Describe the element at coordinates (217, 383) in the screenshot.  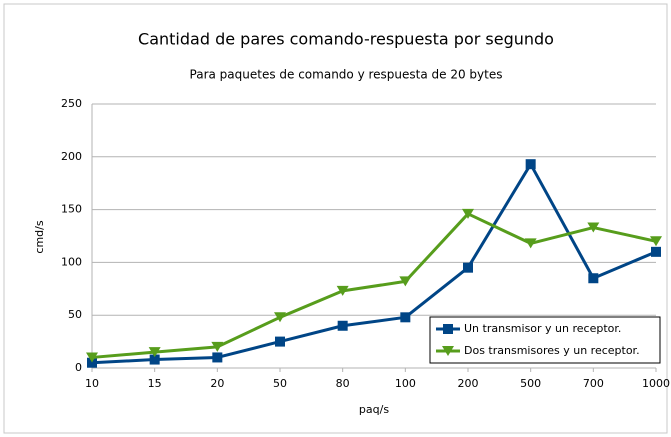
I see `x-tick-label: 20` at that location.